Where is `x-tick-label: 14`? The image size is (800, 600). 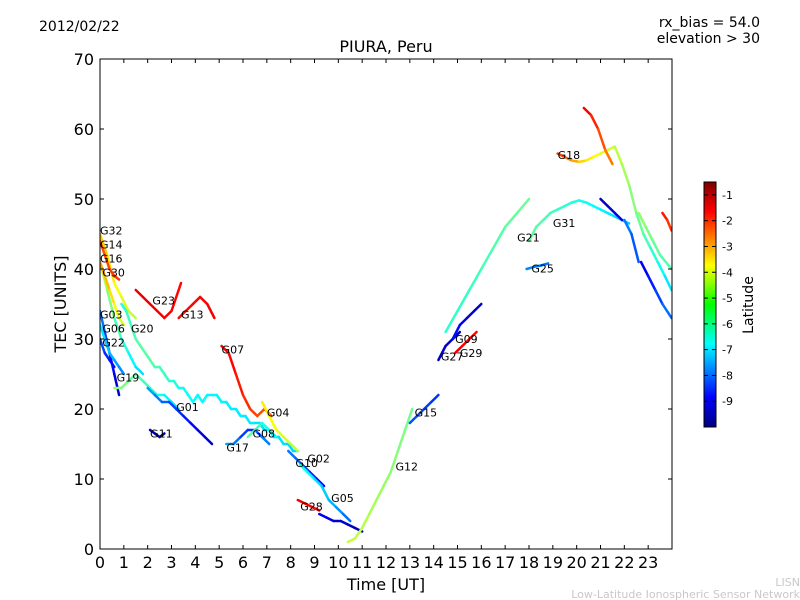 x-tick-label: 14 is located at coordinates (433, 562).